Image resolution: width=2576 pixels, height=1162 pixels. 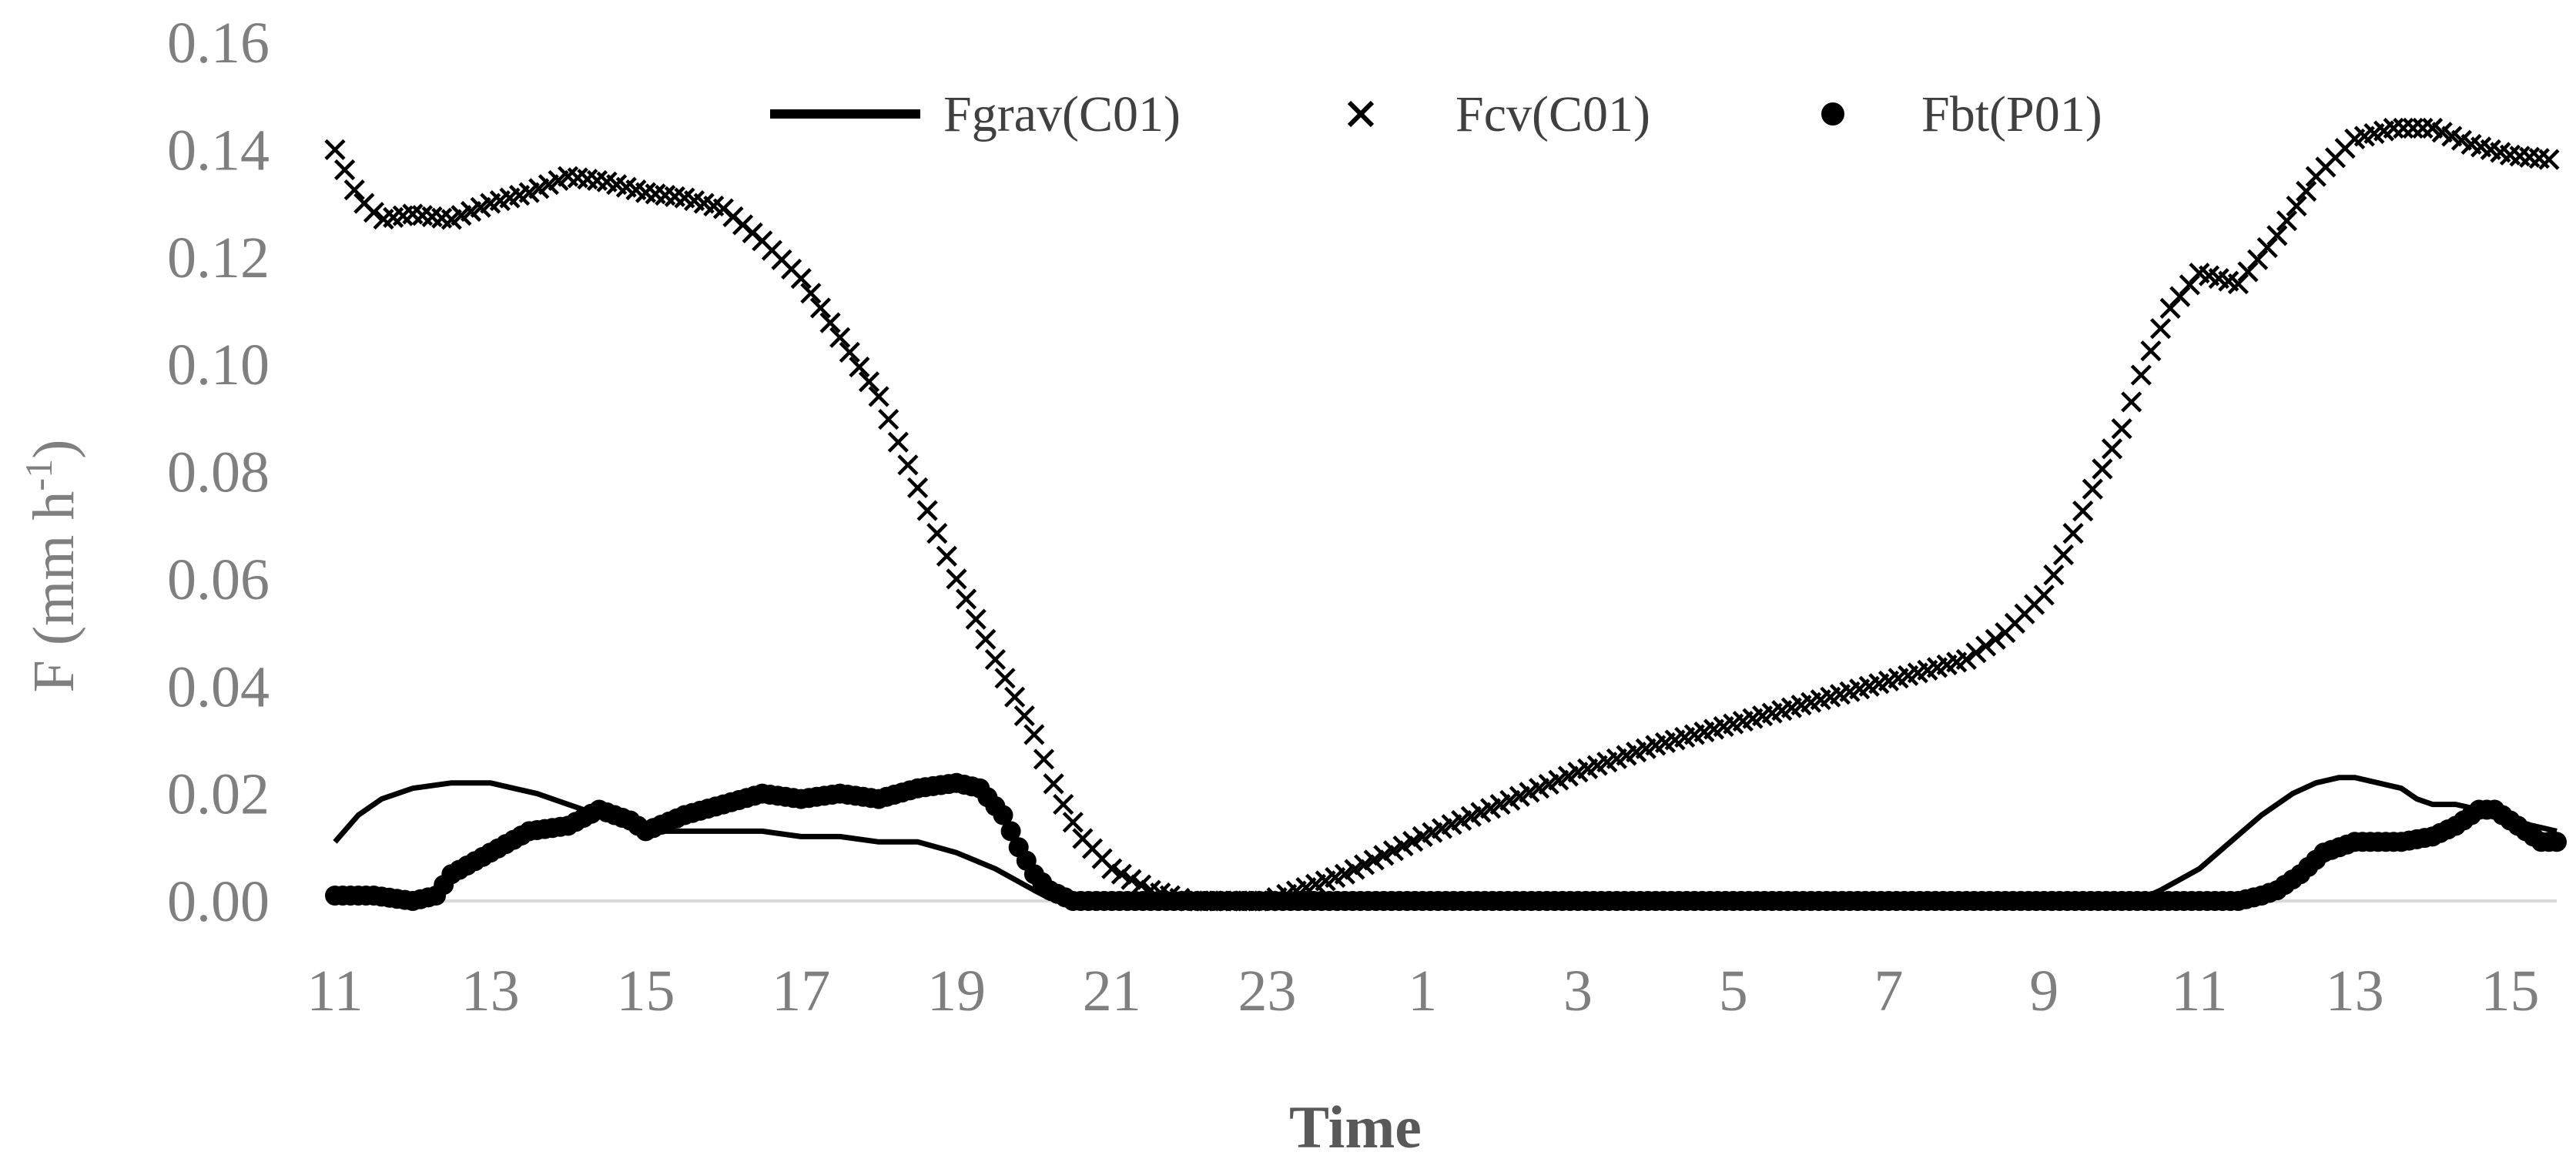 I want to click on x-axis: 11 13 15 17 19 21 23 1 3 5 7 9 11 13 15, so click(x=1423, y=991).